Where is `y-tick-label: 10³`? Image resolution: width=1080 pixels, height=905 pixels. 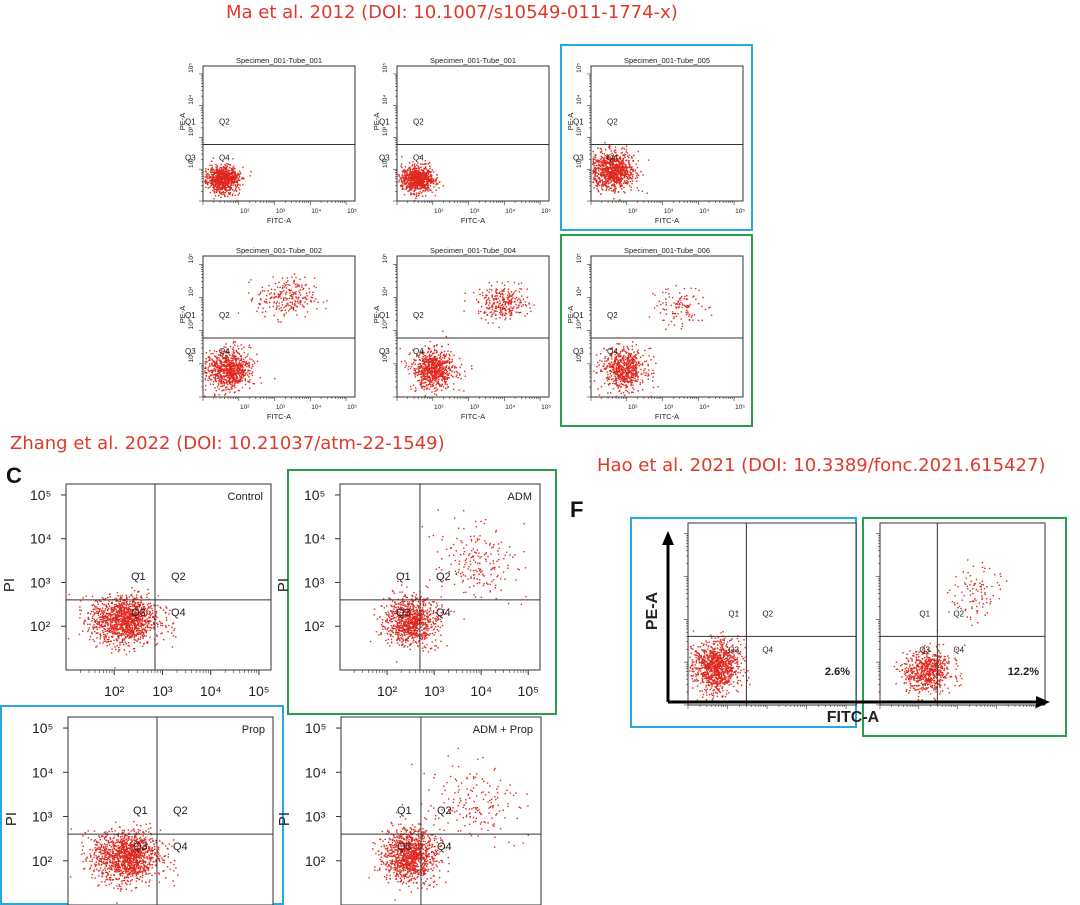
y-tick-label: 10³ is located at coordinates (579, 131).